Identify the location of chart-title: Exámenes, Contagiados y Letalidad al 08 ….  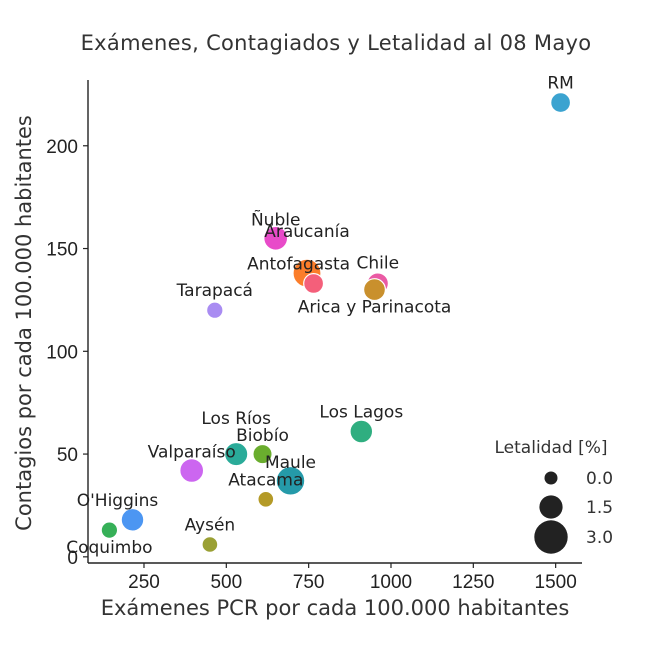
(336, 43).